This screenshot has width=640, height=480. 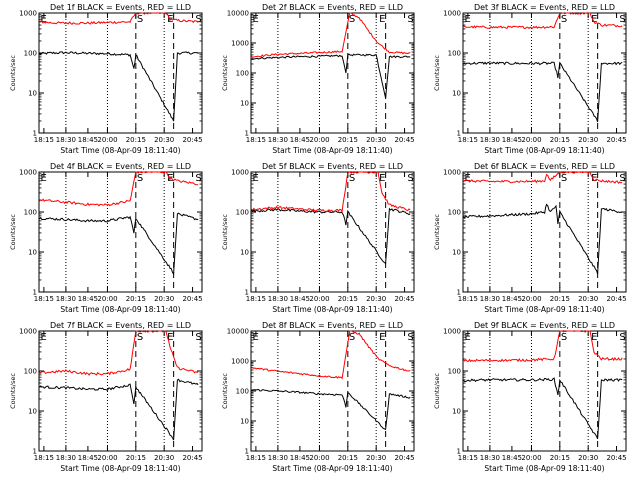 What do you see at coordinates (332, 7) in the screenshot?
I see `panel-title: Det 2f BLACK = Events, RED = LLD` at bounding box center [332, 7].